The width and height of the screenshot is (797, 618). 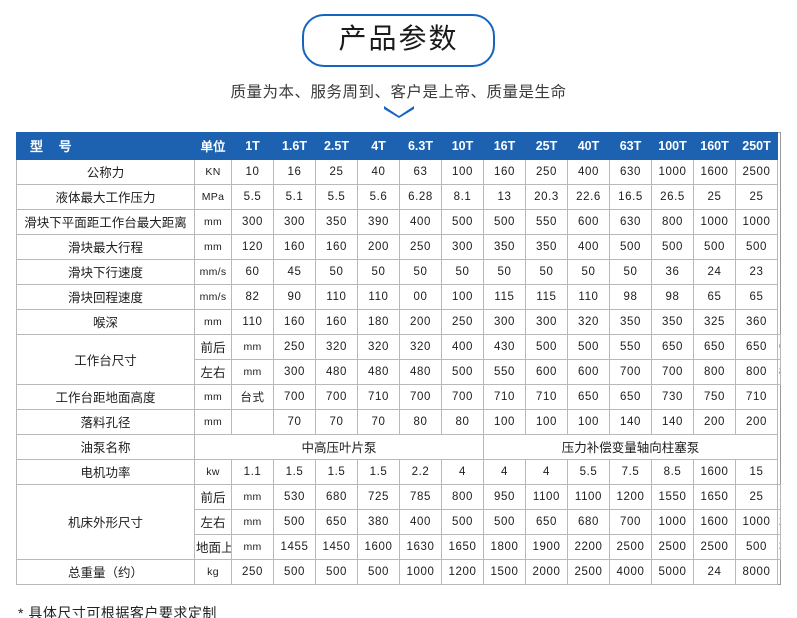 I want to click on cell-value: 26.5, so click(x=672, y=196).